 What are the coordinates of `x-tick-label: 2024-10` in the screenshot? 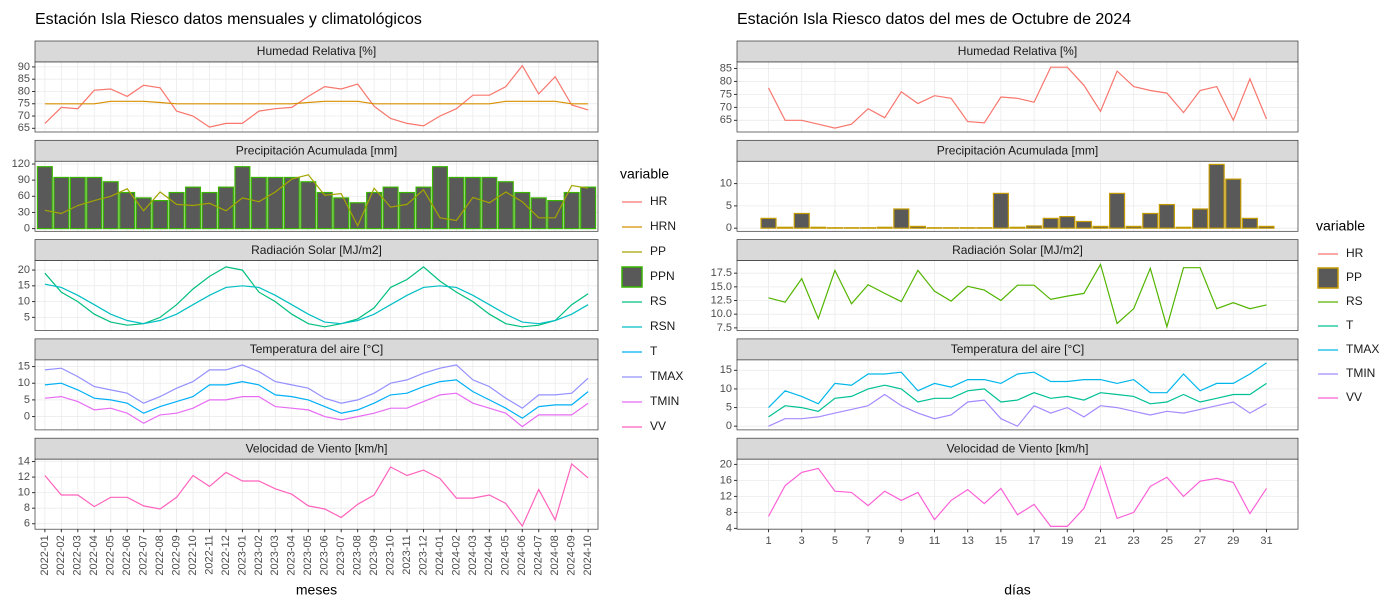 It's located at (588, 555).